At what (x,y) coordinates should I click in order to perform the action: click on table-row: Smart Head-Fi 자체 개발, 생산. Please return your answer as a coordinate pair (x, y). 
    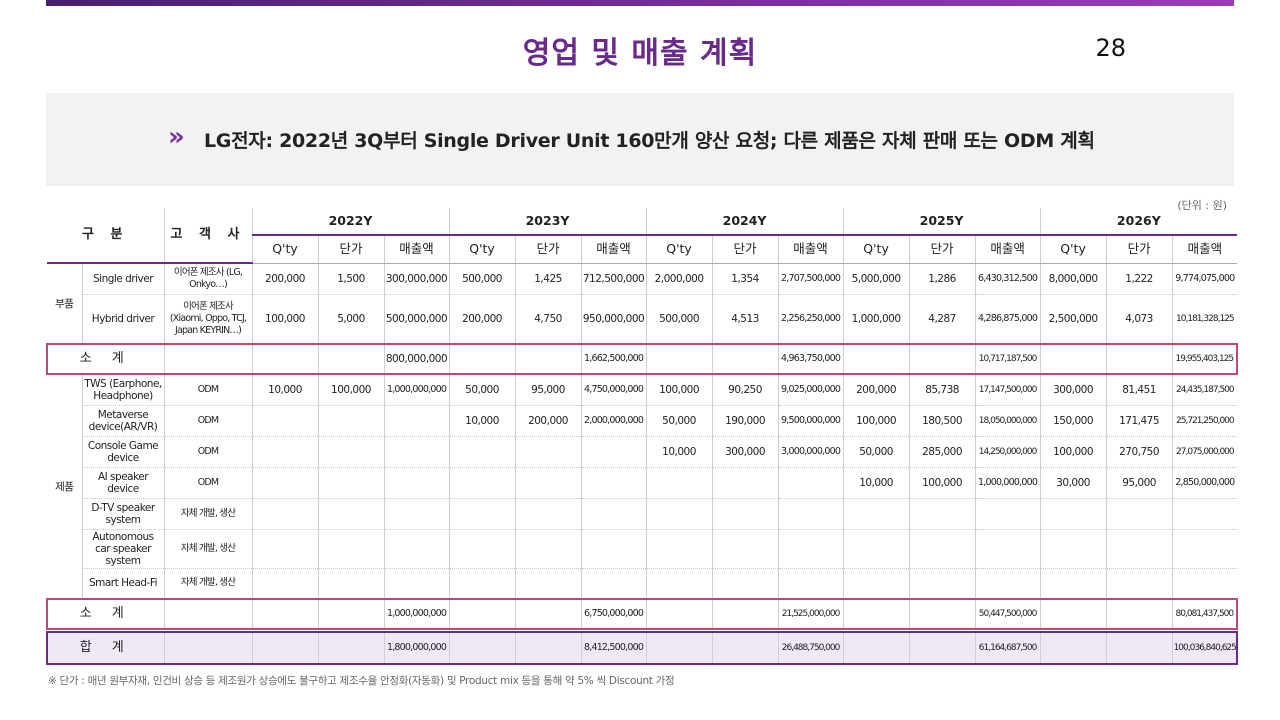
    Looking at the image, I should click on (642, 584).